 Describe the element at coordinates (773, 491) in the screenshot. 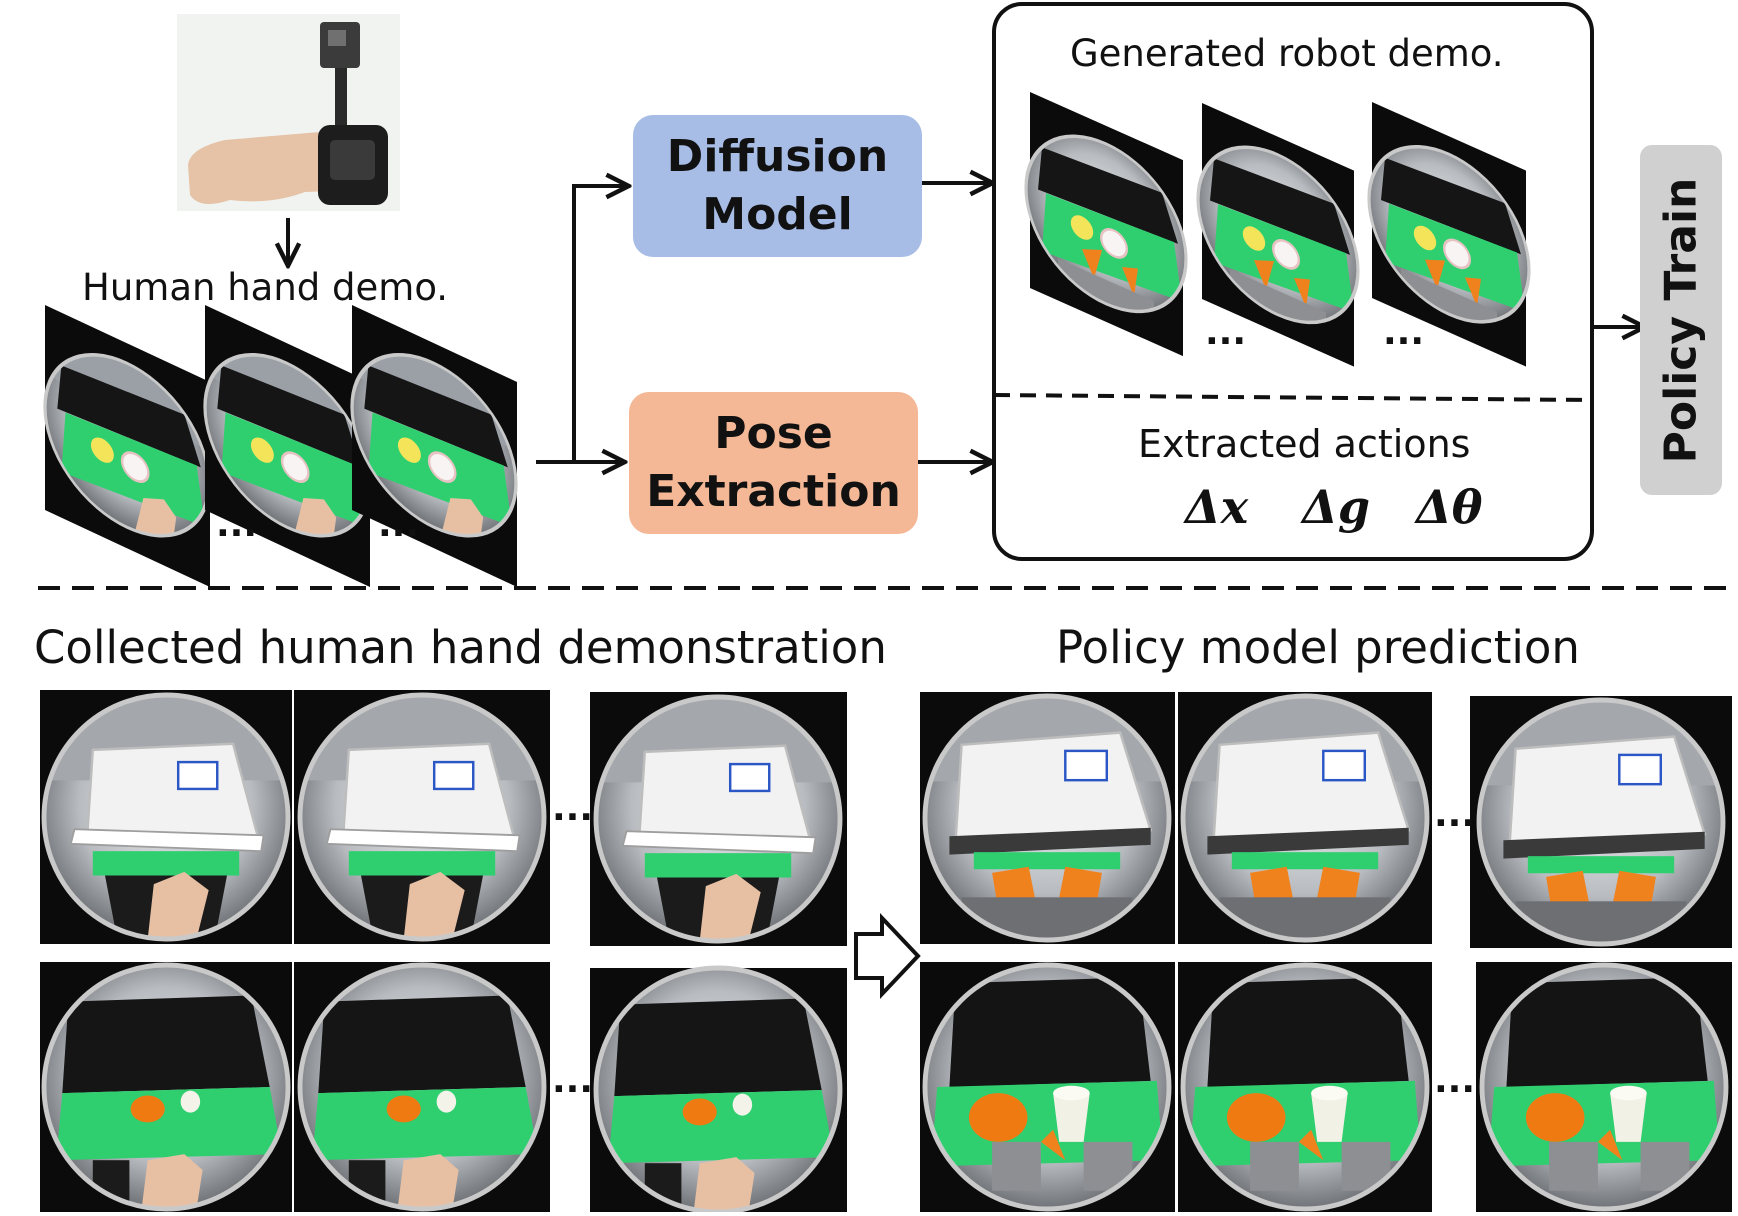

I see `pose-extraction-label-line2: Extraction` at that location.